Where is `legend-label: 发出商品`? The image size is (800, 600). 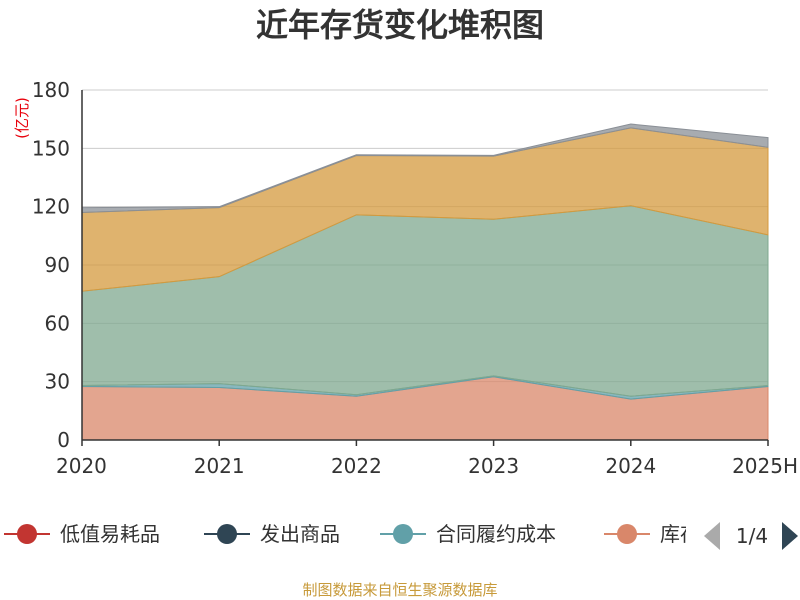
legend-label: 发出商品 is located at coordinates (300, 534).